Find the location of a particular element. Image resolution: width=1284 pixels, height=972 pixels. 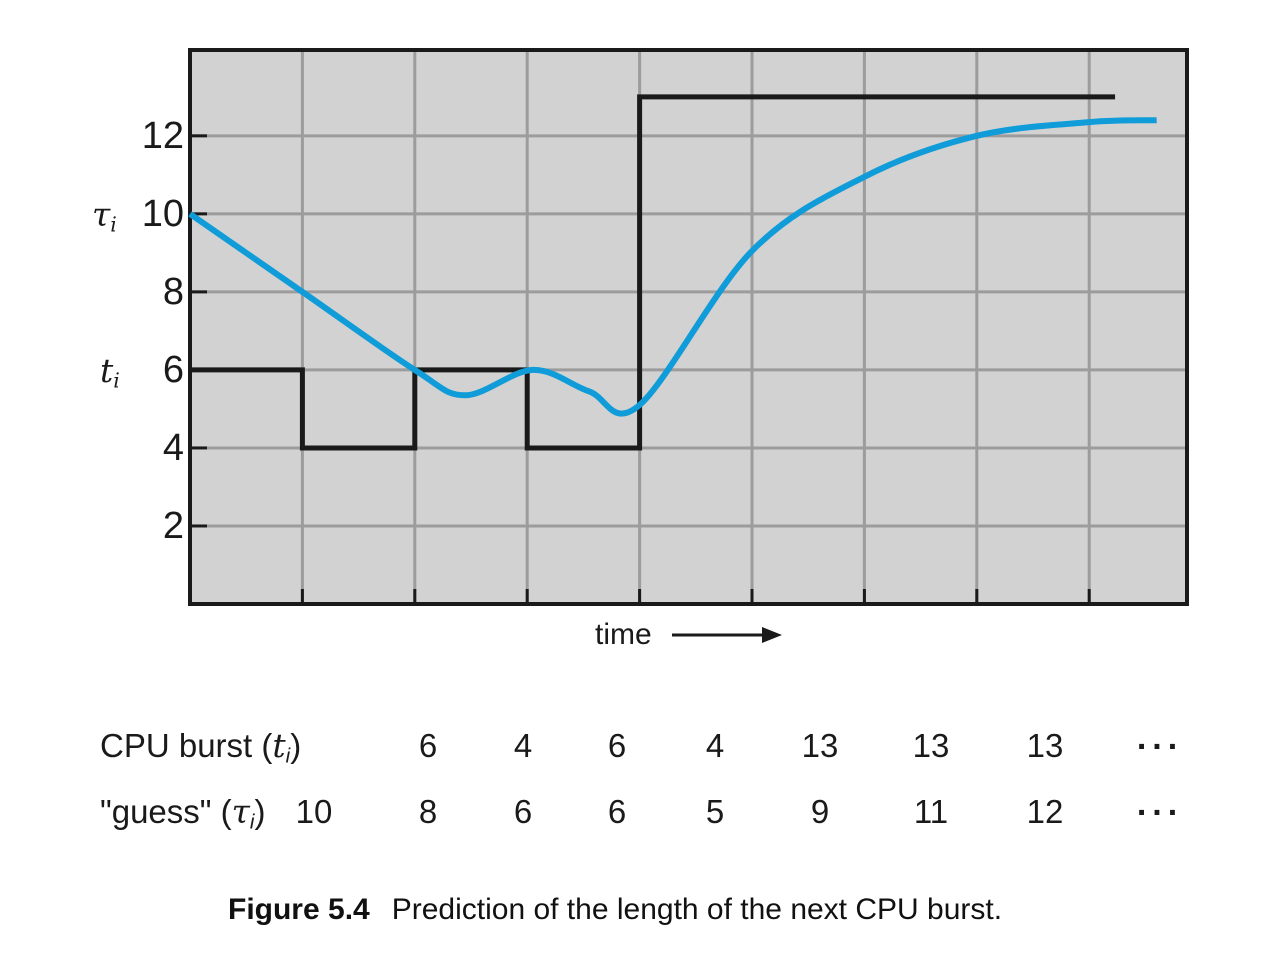

cpu-burst-label-suffix: ) is located at coordinates (296, 745).